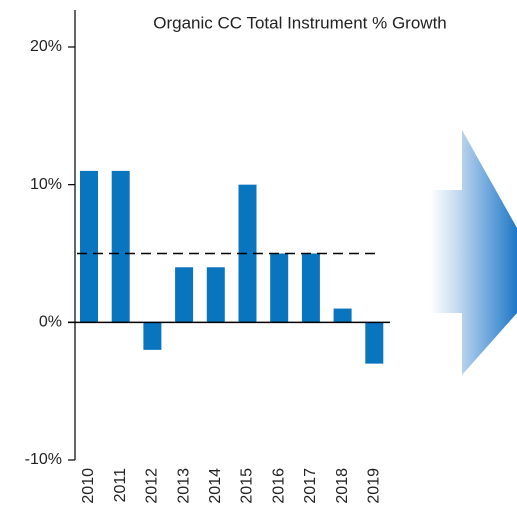 The image size is (517, 524). I want to click on y-tick-label: 0%, so click(50, 322).